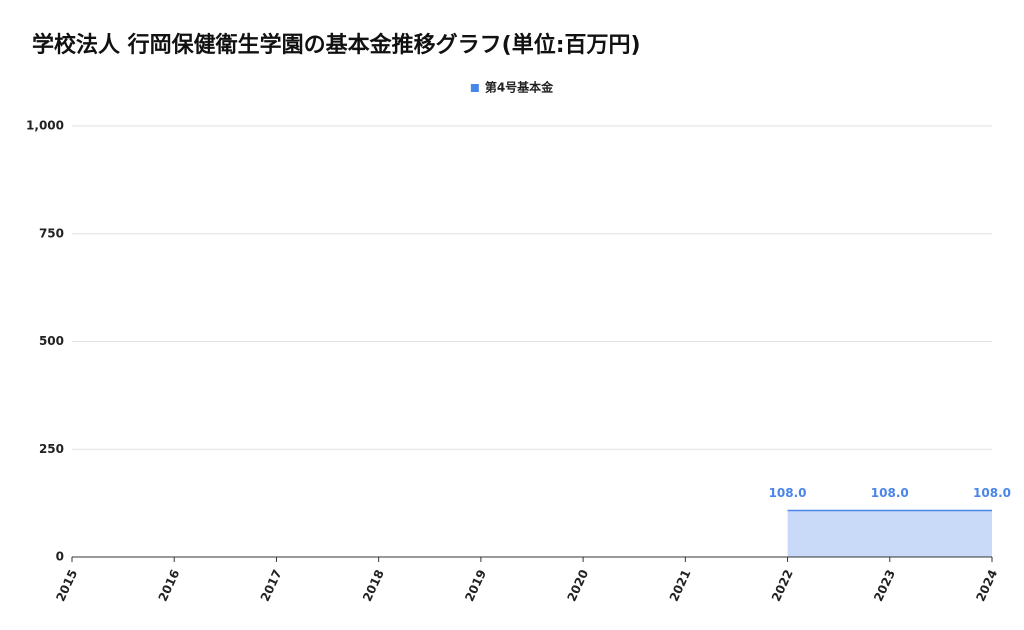 The image size is (1024, 630). I want to click on x-tick-label: 2019, so click(475, 585).